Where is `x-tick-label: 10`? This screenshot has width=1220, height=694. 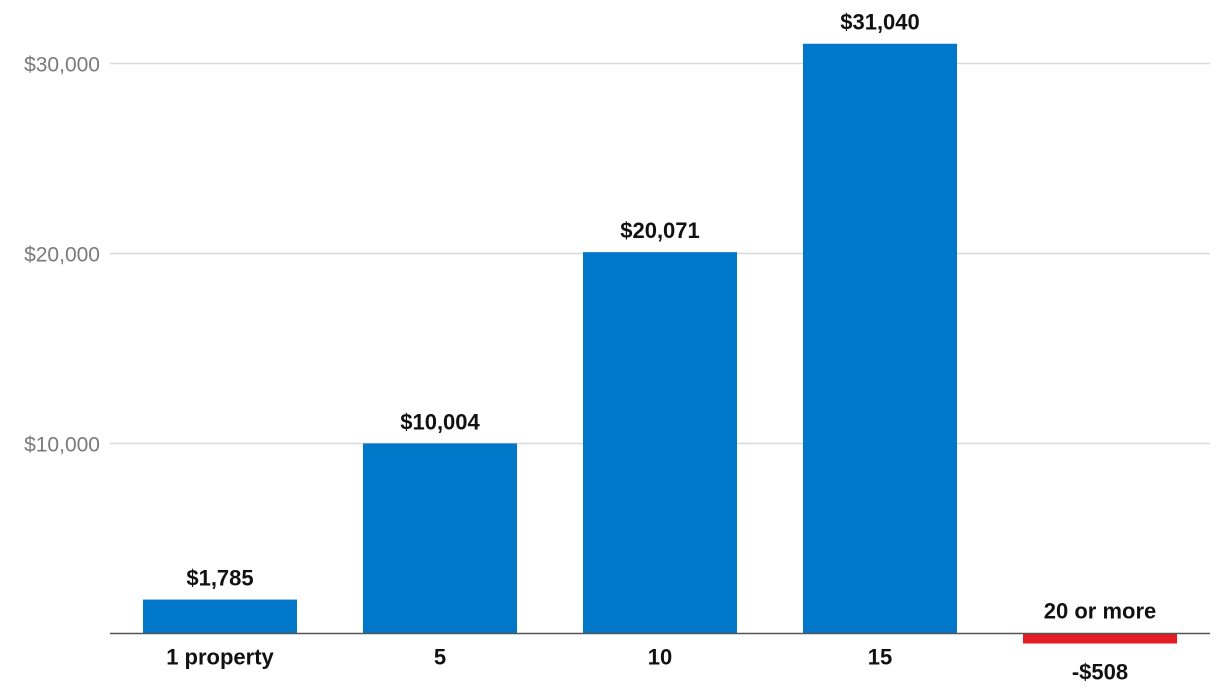 x-tick-label: 10 is located at coordinates (660, 657).